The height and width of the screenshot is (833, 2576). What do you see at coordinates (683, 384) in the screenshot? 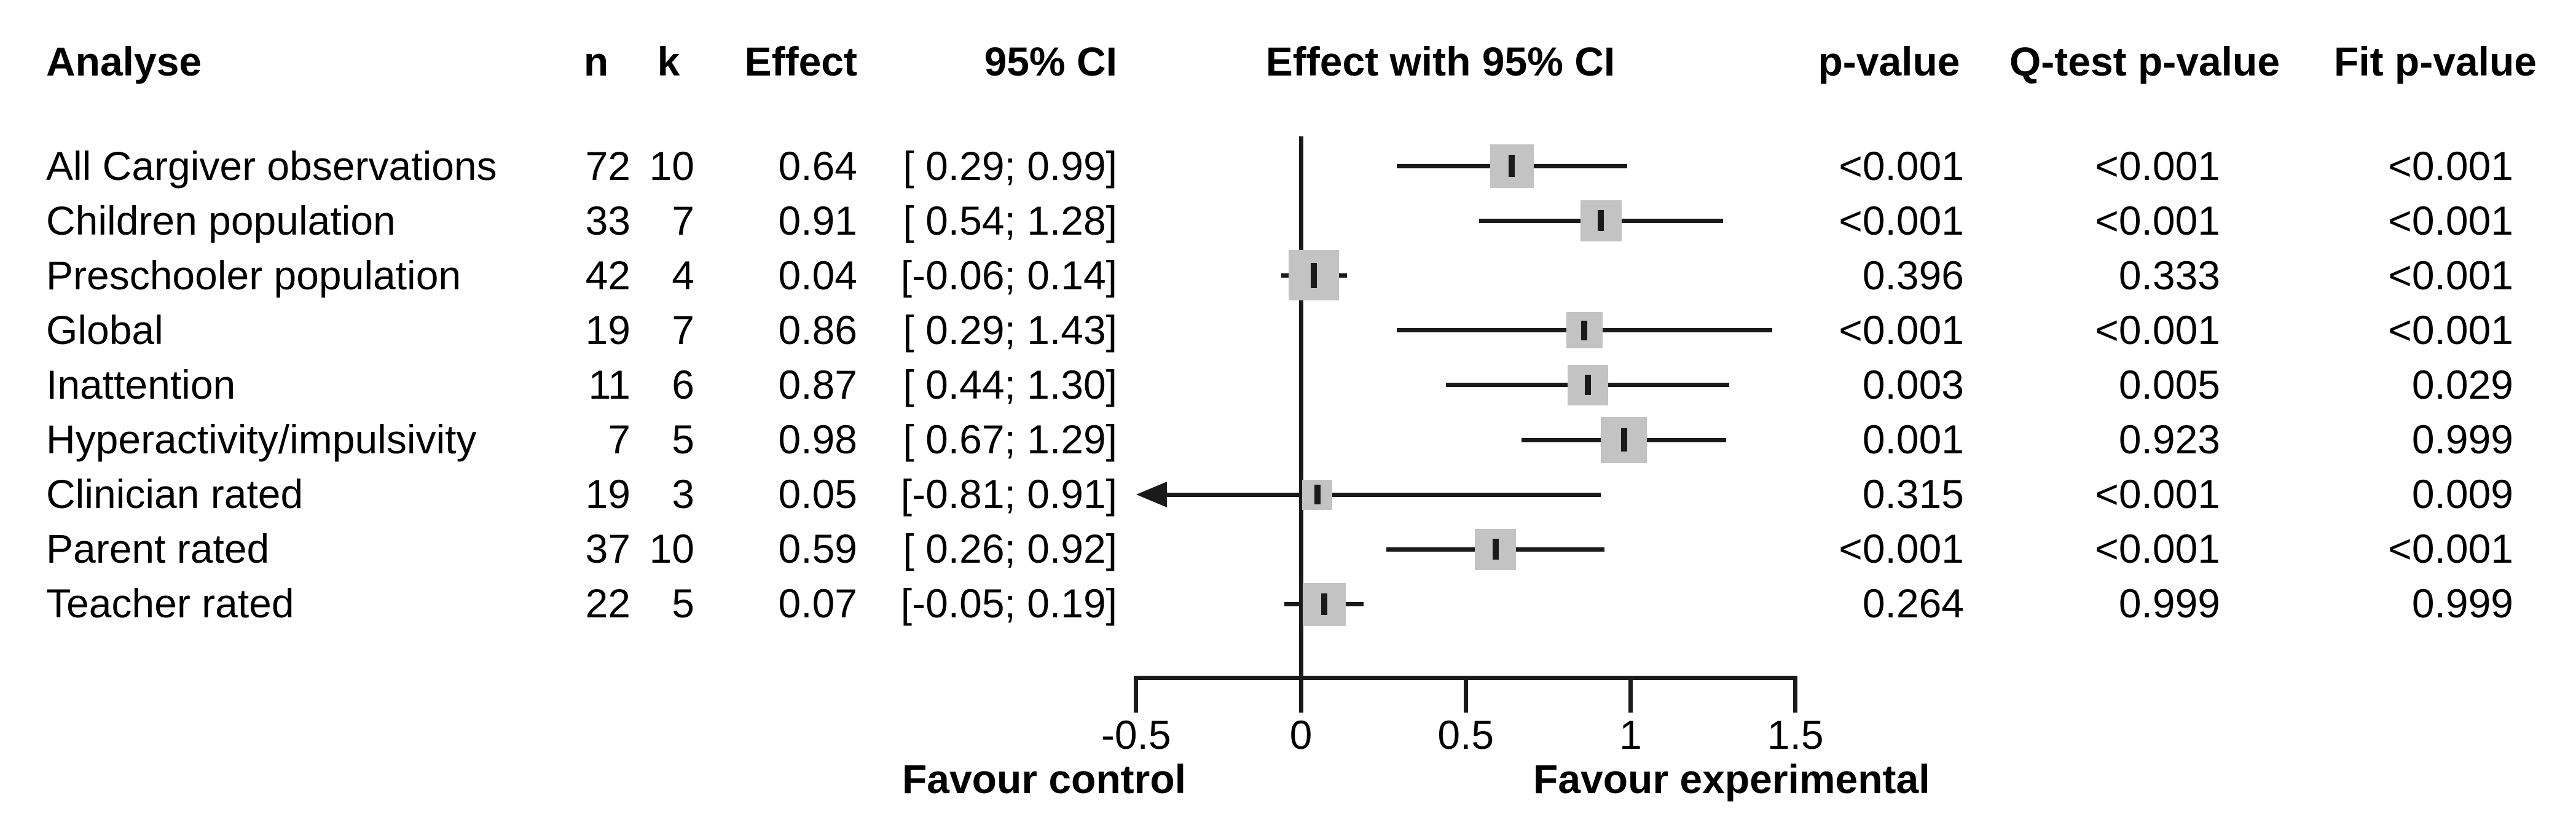
I see `k-value: 6` at bounding box center [683, 384].